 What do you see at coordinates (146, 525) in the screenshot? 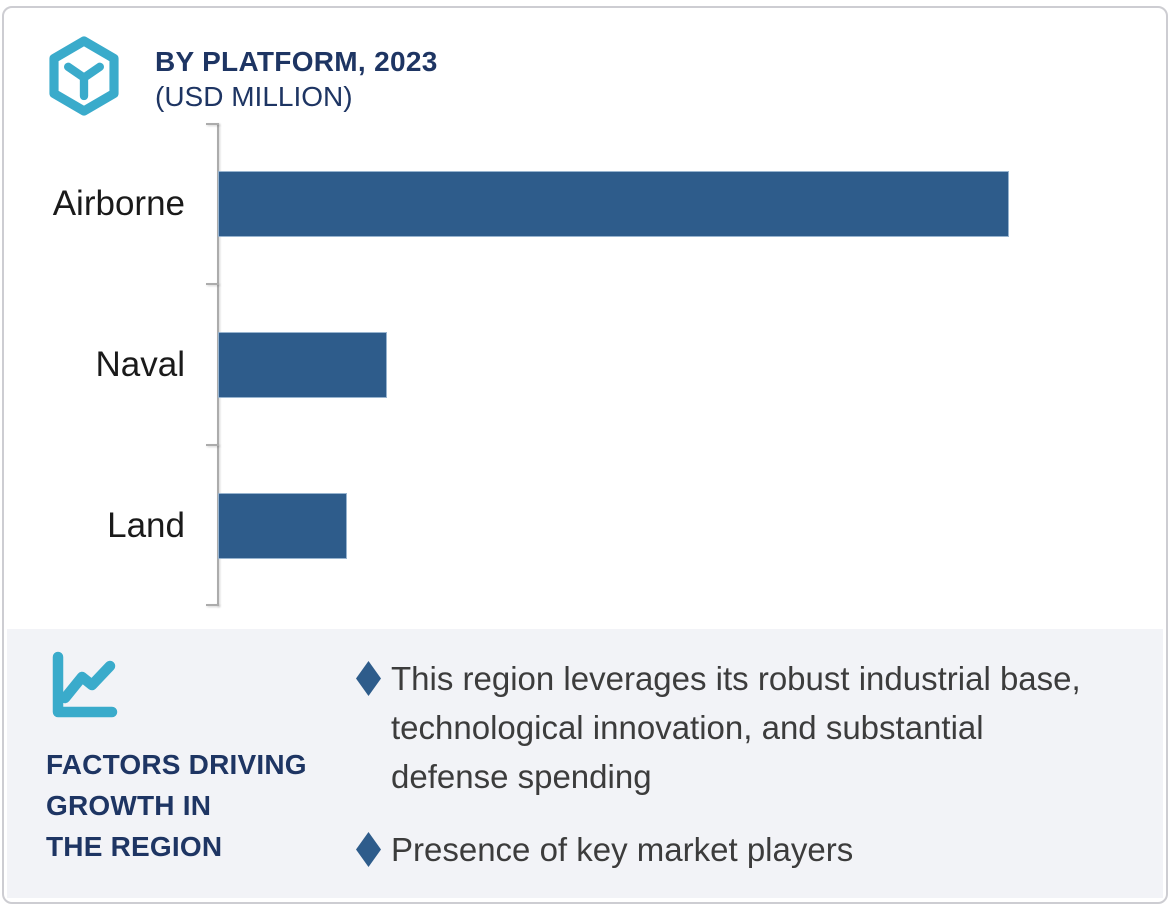
I see `category-label-land: Land` at bounding box center [146, 525].